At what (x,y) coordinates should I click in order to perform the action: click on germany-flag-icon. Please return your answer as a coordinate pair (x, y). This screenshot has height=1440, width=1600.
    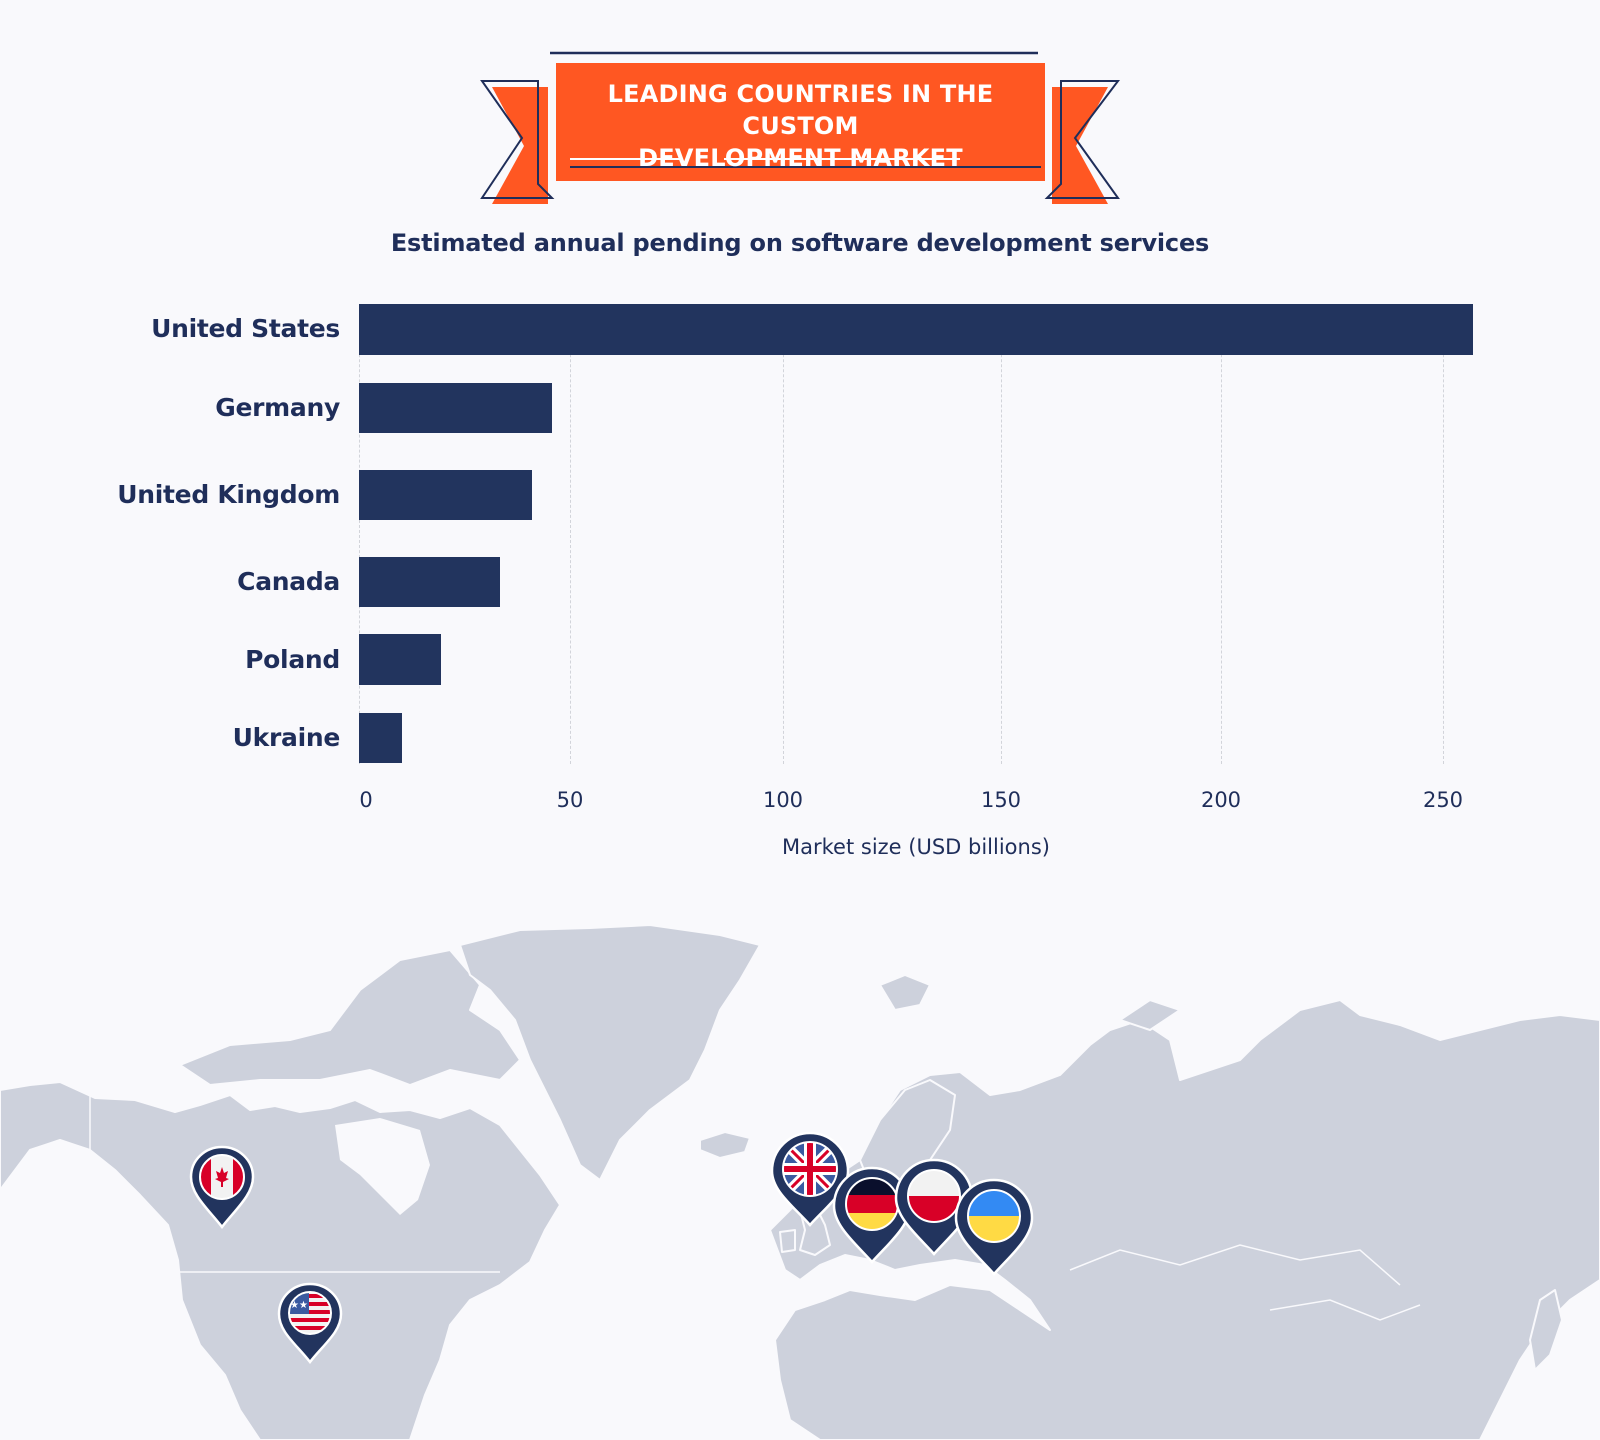
    Looking at the image, I should click on (872, 1204).